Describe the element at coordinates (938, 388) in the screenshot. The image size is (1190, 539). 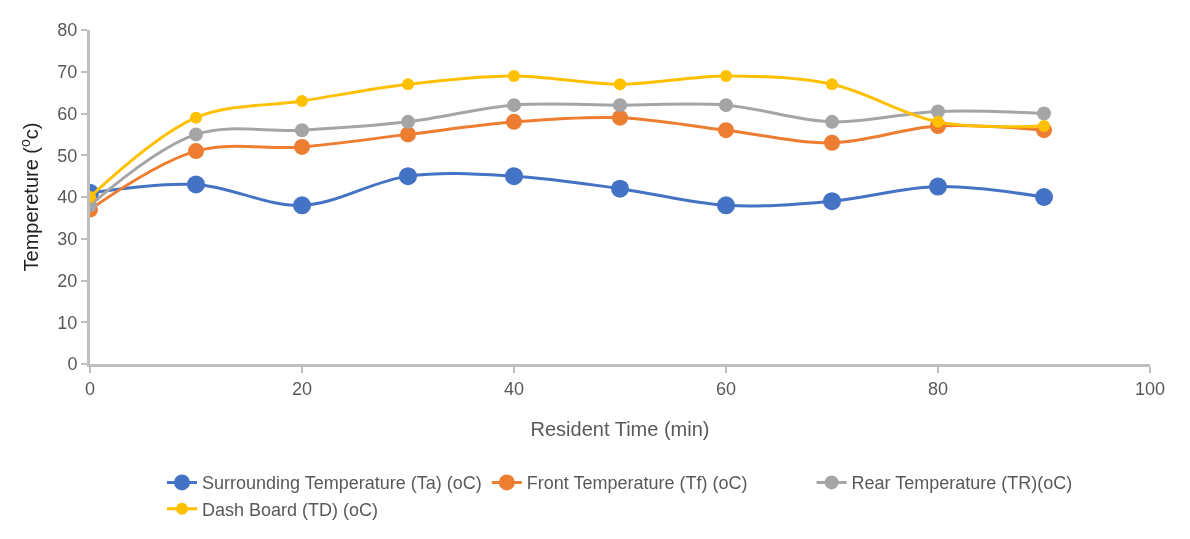
I see `x-tick-label: 80` at that location.